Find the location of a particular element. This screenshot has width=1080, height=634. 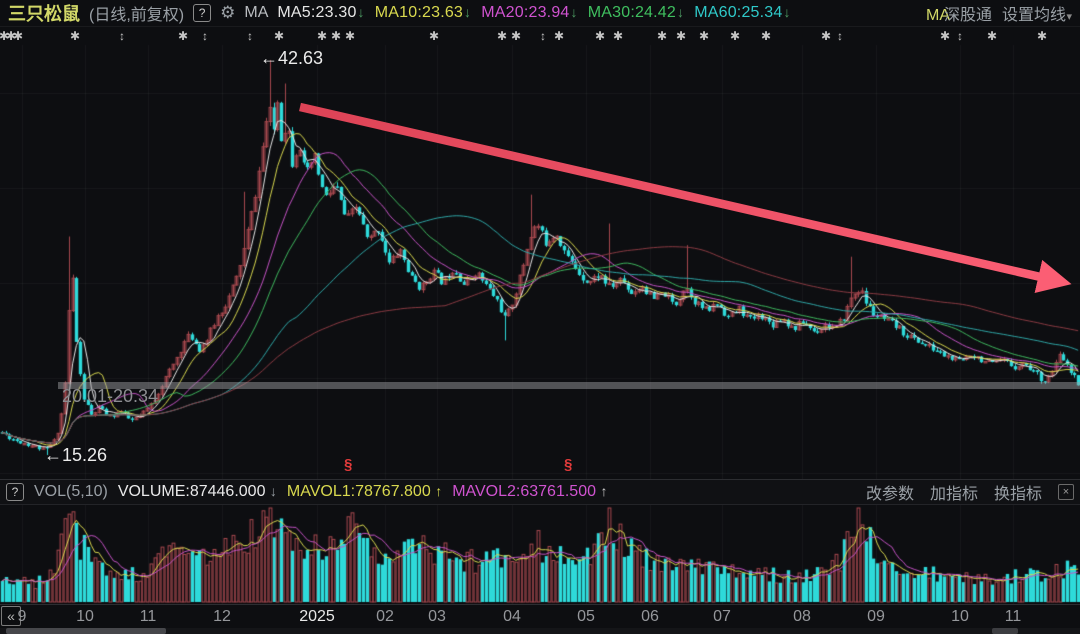

axis-label-09: 09 is located at coordinates (876, 616).